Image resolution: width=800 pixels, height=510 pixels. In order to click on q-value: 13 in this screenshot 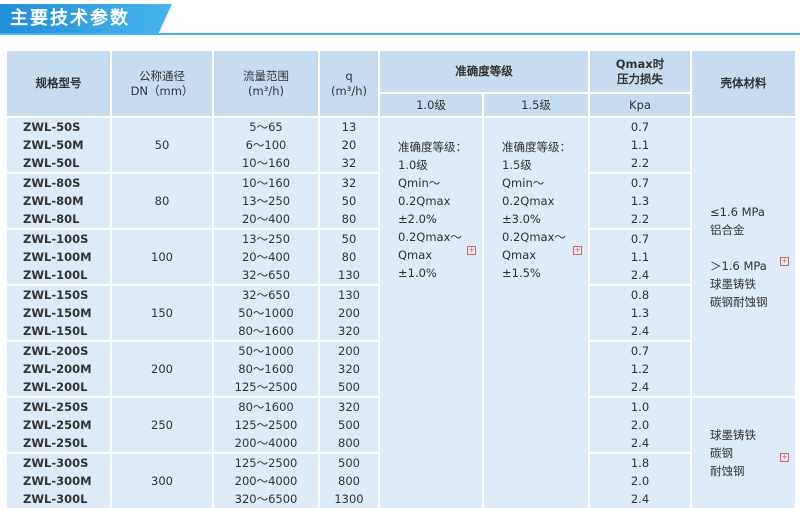, I will do `click(349, 127)`.